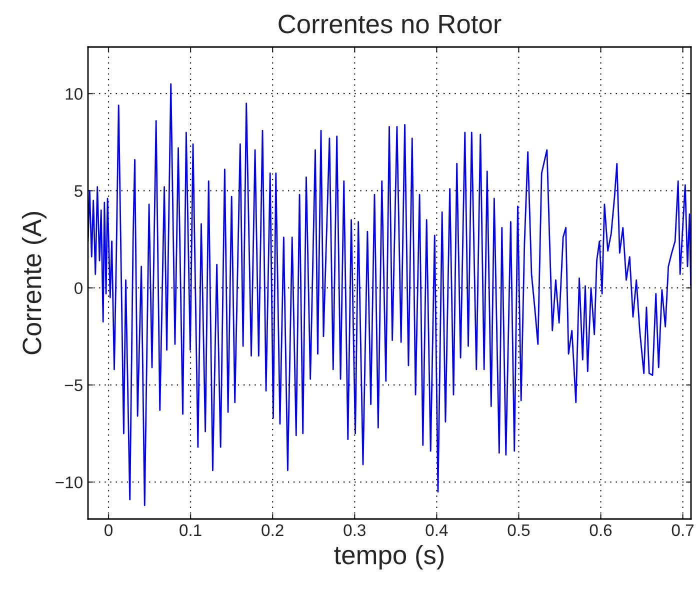 This screenshot has height=589, width=699. Describe the element at coordinates (73, 386) in the screenshot. I see `y-tick-label: −5` at that location.